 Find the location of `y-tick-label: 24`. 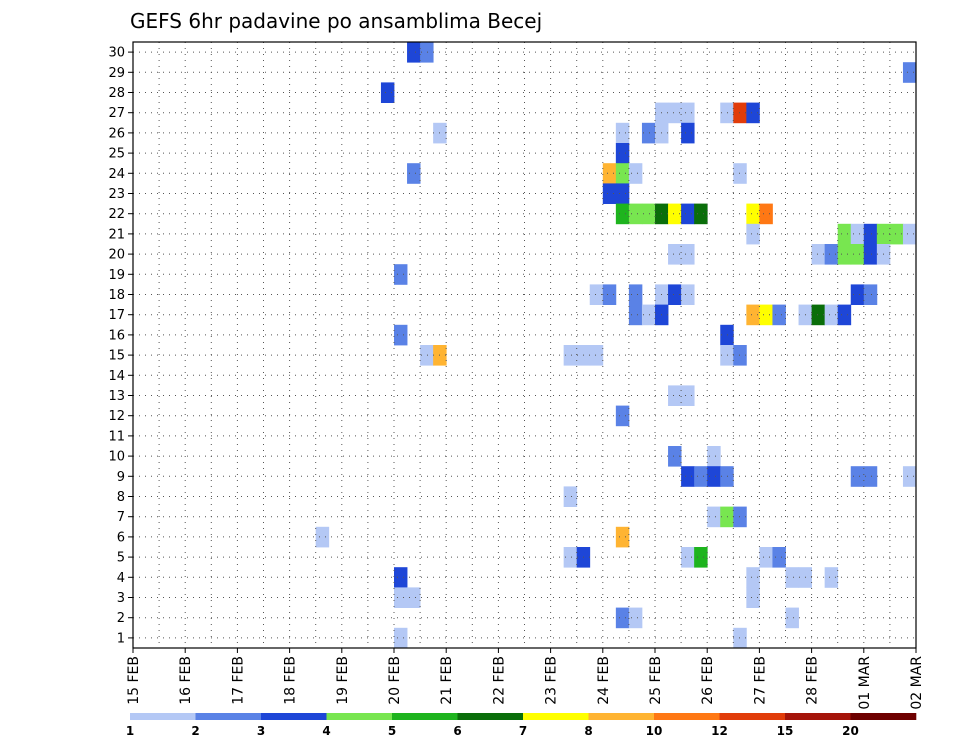

y-tick-label: 24 is located at coordinates (116, 174).